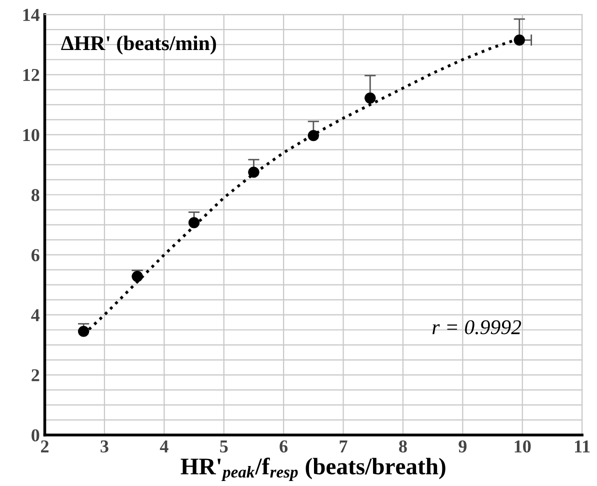 The height and width of the screenshot is (486, 597). I want to click on x-tick-label: 5, so click(224, 446).